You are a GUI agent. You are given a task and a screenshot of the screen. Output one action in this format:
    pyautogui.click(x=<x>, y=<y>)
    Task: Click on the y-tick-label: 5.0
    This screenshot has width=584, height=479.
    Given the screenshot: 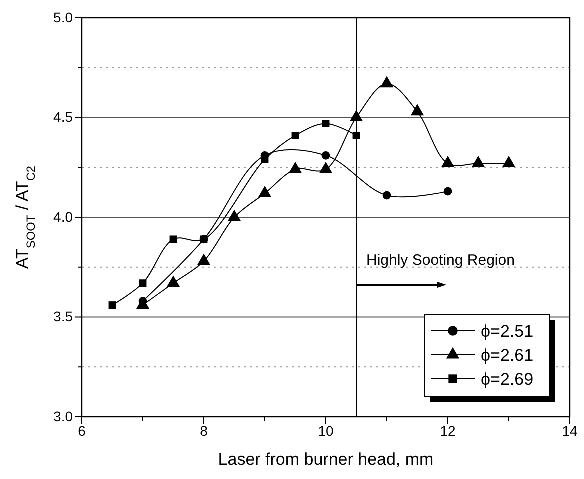 What is the action you would take?
    pyautogui.click(x=64, y=17)
    